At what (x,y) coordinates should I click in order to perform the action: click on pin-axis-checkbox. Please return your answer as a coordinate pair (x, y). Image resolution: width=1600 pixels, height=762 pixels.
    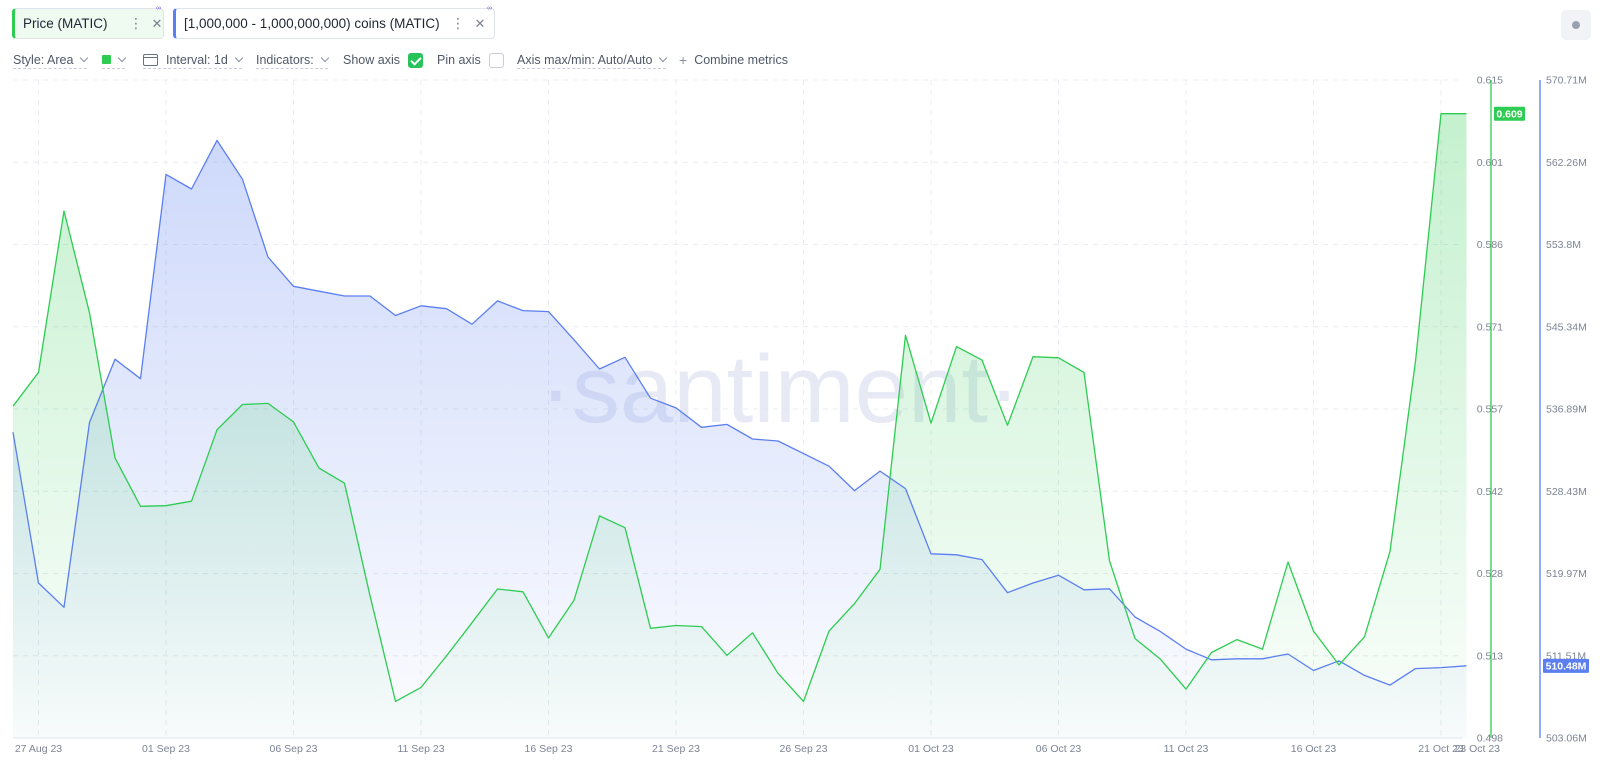
    Looking at the image, I should click on (496, 60).